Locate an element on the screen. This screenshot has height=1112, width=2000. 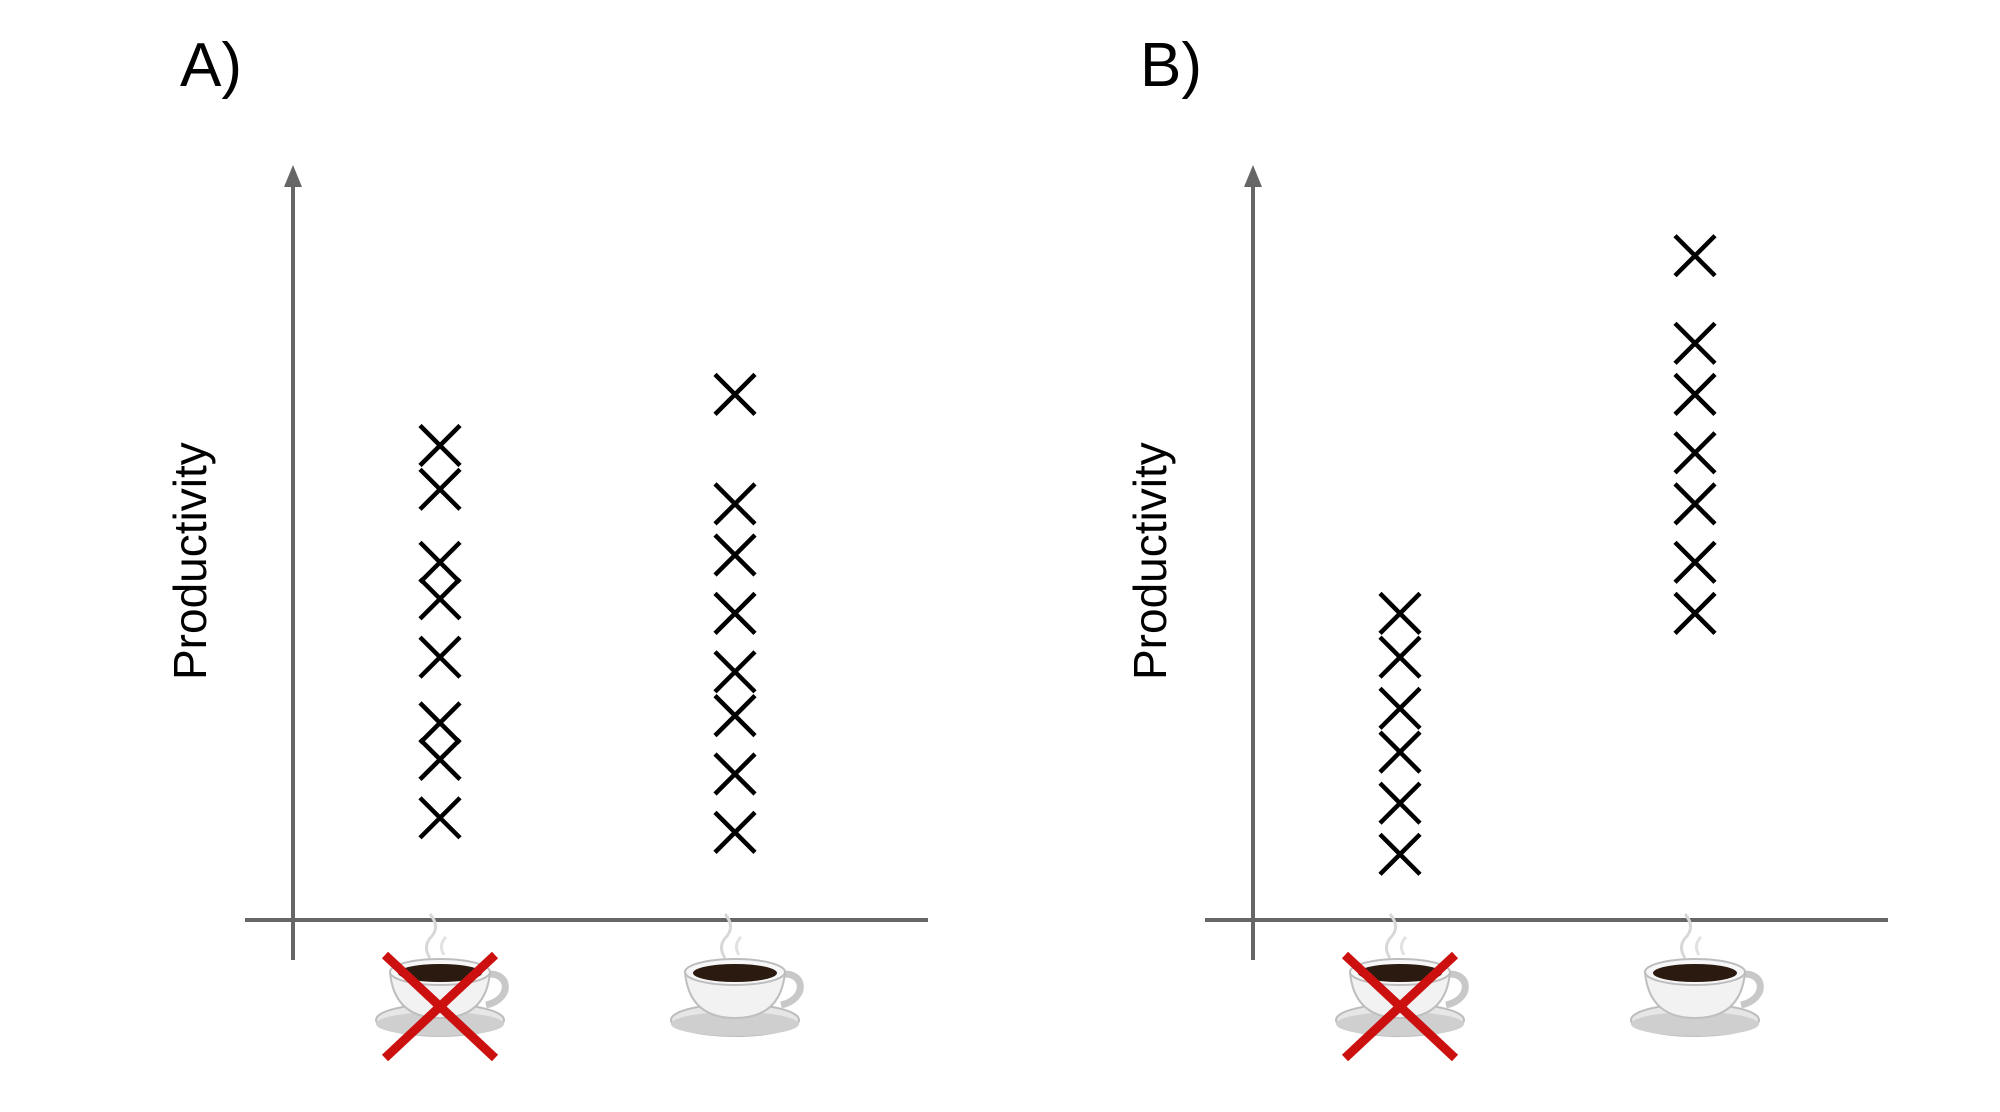
panel-label: B) is located at coordinates (1171, 65).